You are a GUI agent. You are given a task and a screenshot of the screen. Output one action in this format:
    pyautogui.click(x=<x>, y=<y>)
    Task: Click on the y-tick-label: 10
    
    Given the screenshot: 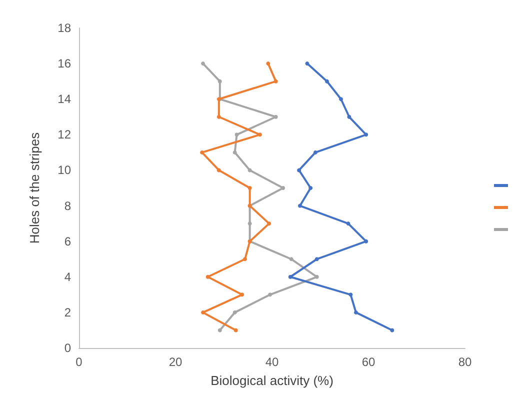 What is the action you would take?
    pyautogui.click(x=65, y=170)
    